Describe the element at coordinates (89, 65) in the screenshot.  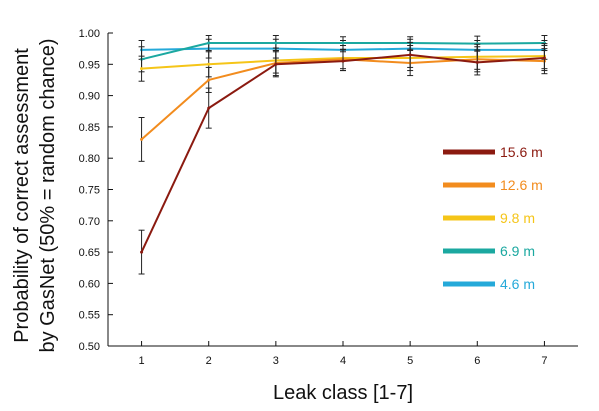
I see `y-tick-label: 0.95` at that location.